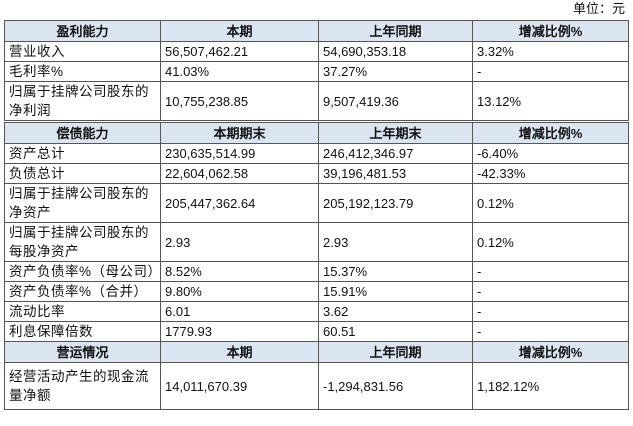  What do you see at coordinates (82, 203) in the screenshot?
I see `row-label: 归属于挂牌公司股东的净资产` at bounding box center [82, 203].